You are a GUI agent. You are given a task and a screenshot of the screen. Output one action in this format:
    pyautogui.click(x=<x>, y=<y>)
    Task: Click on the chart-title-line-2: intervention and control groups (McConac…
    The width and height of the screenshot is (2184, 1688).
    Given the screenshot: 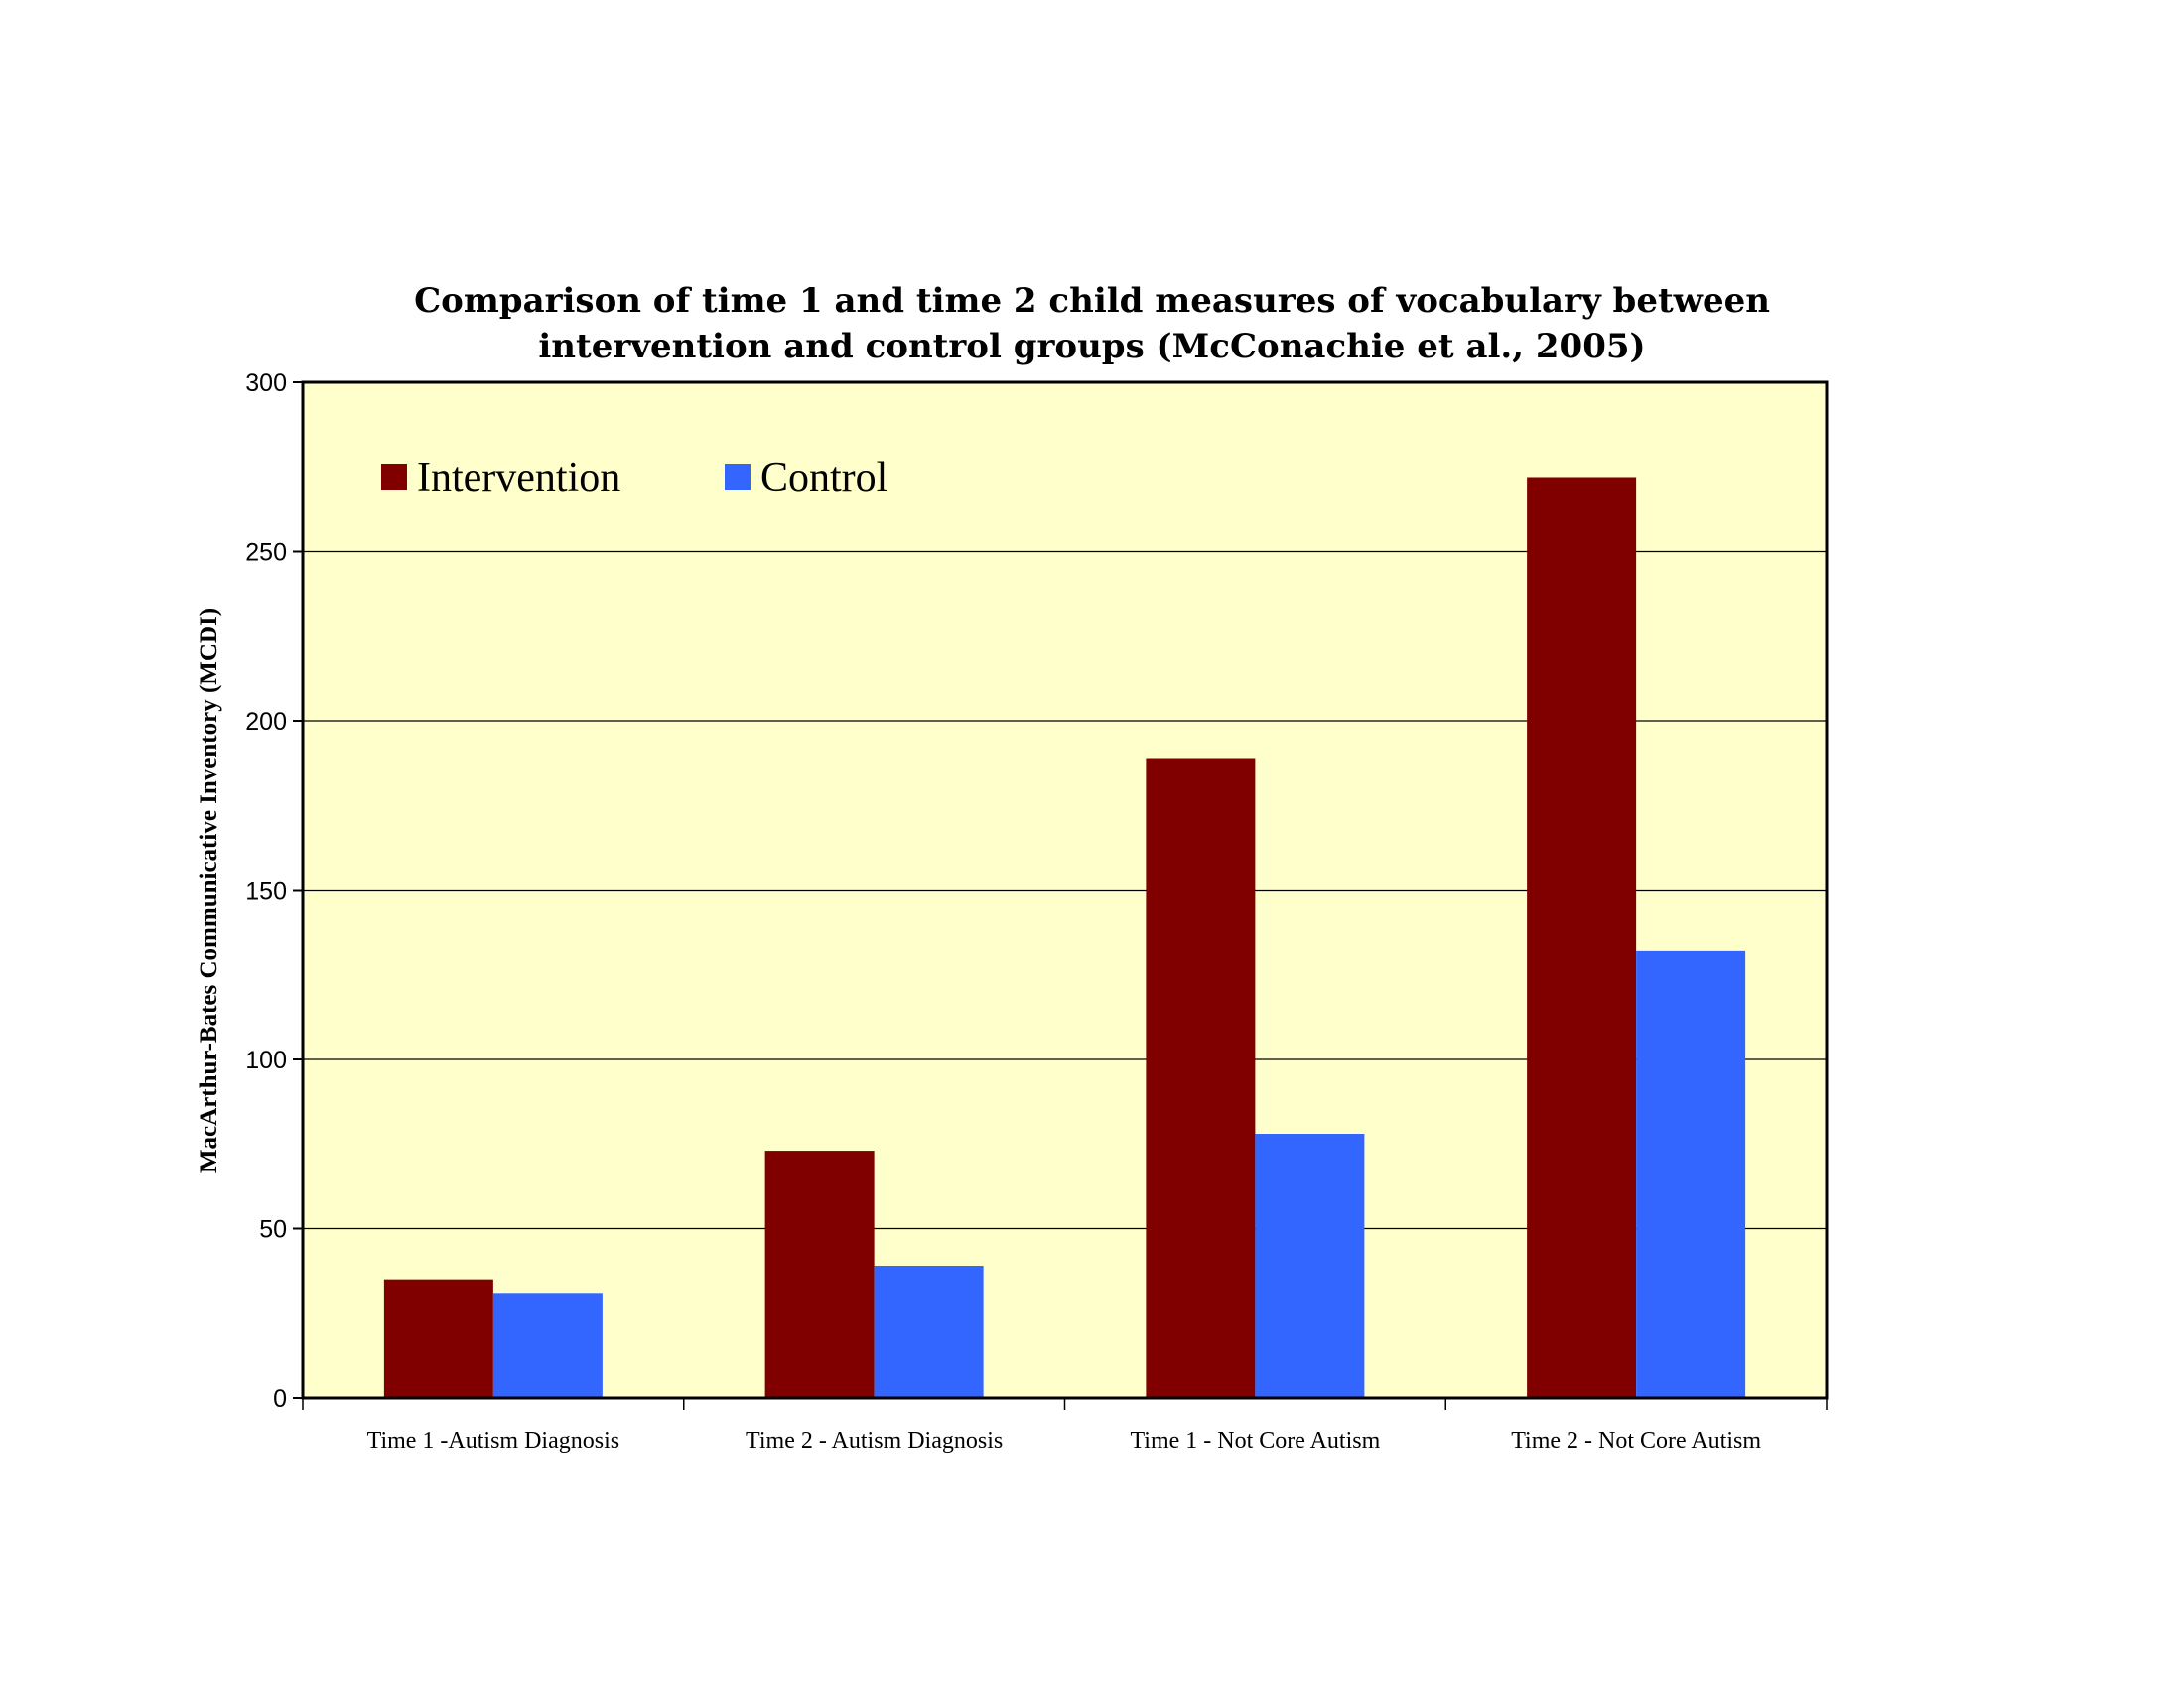 What is the action you would take?
    pyautogui.click(x=1091, y=346)
    